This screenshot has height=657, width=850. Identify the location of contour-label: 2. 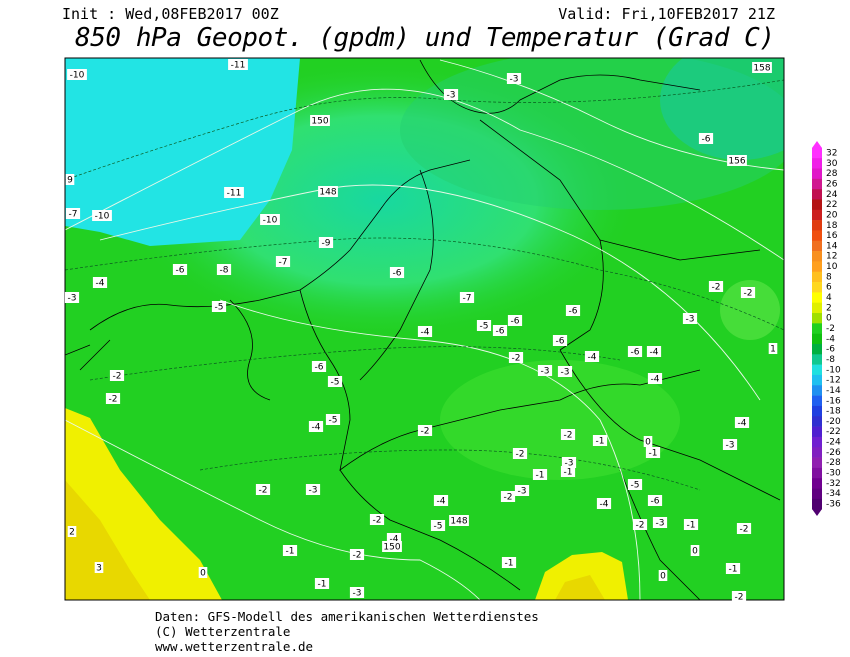
(72, 533).